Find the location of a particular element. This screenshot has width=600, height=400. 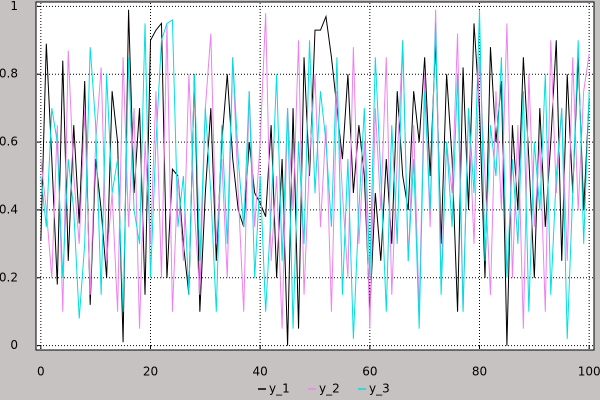

y-tick-label: 0.8 is located at coordinates (9, 74).